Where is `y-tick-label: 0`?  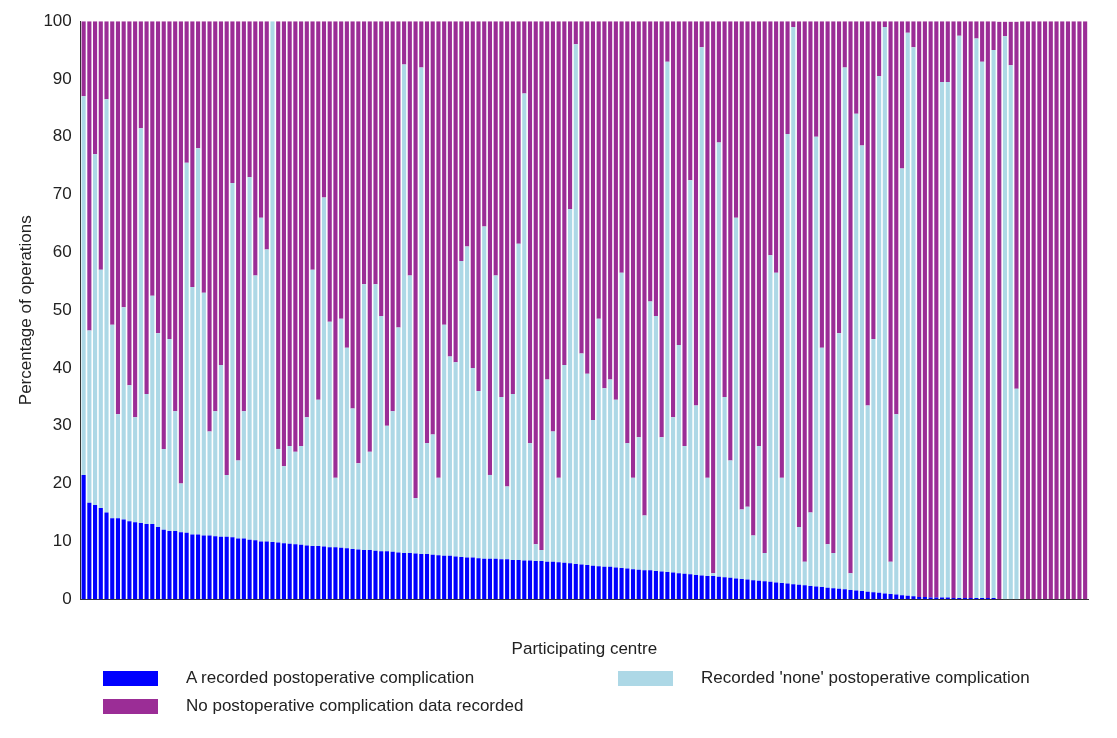
y-tick-label: 0 is located at coordinates (67, 598).